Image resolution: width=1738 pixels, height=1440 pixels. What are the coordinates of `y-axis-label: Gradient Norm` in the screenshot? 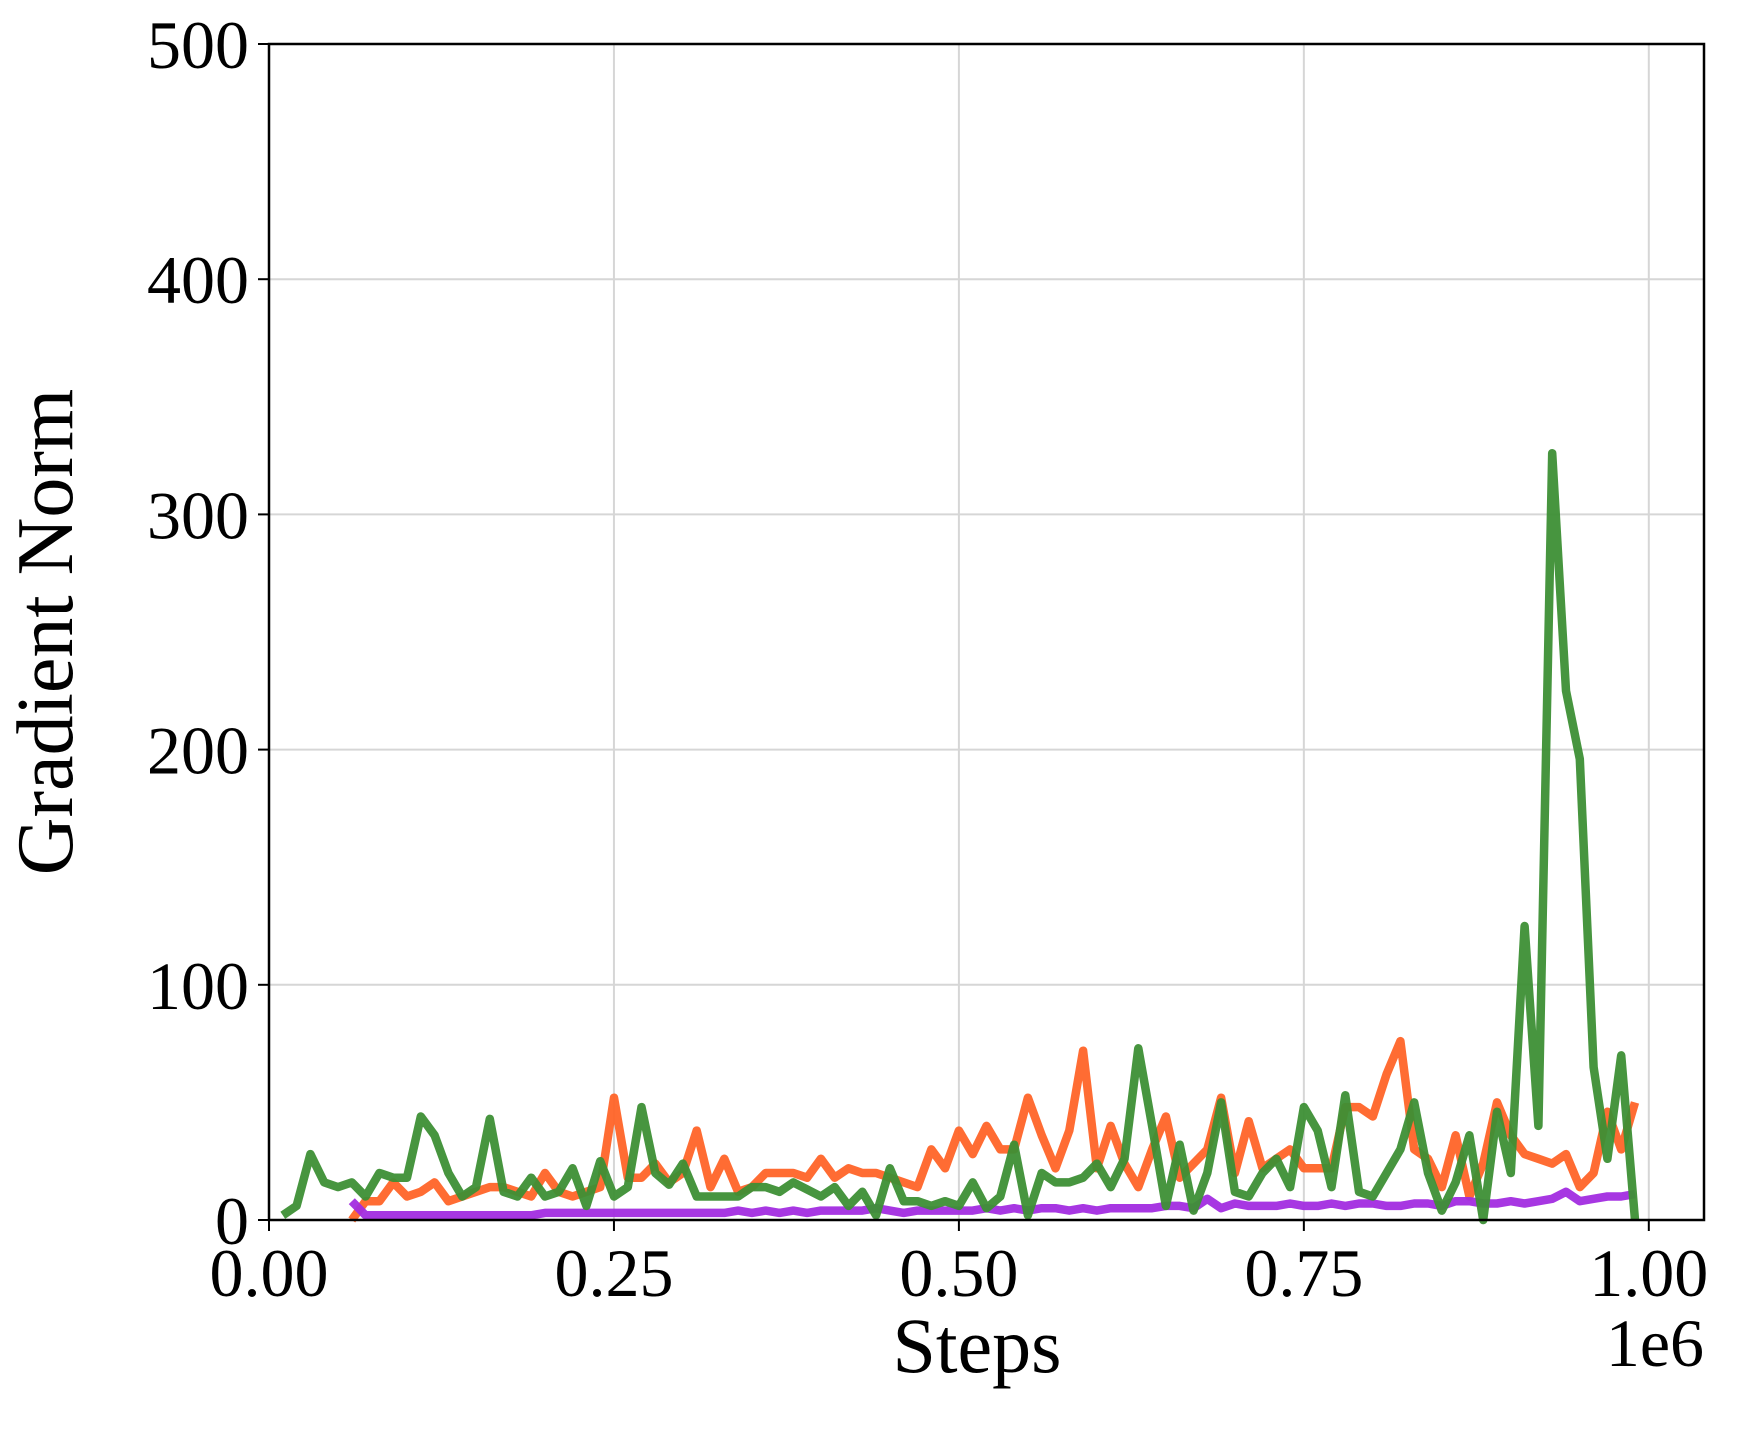 It's located at (46, 632).